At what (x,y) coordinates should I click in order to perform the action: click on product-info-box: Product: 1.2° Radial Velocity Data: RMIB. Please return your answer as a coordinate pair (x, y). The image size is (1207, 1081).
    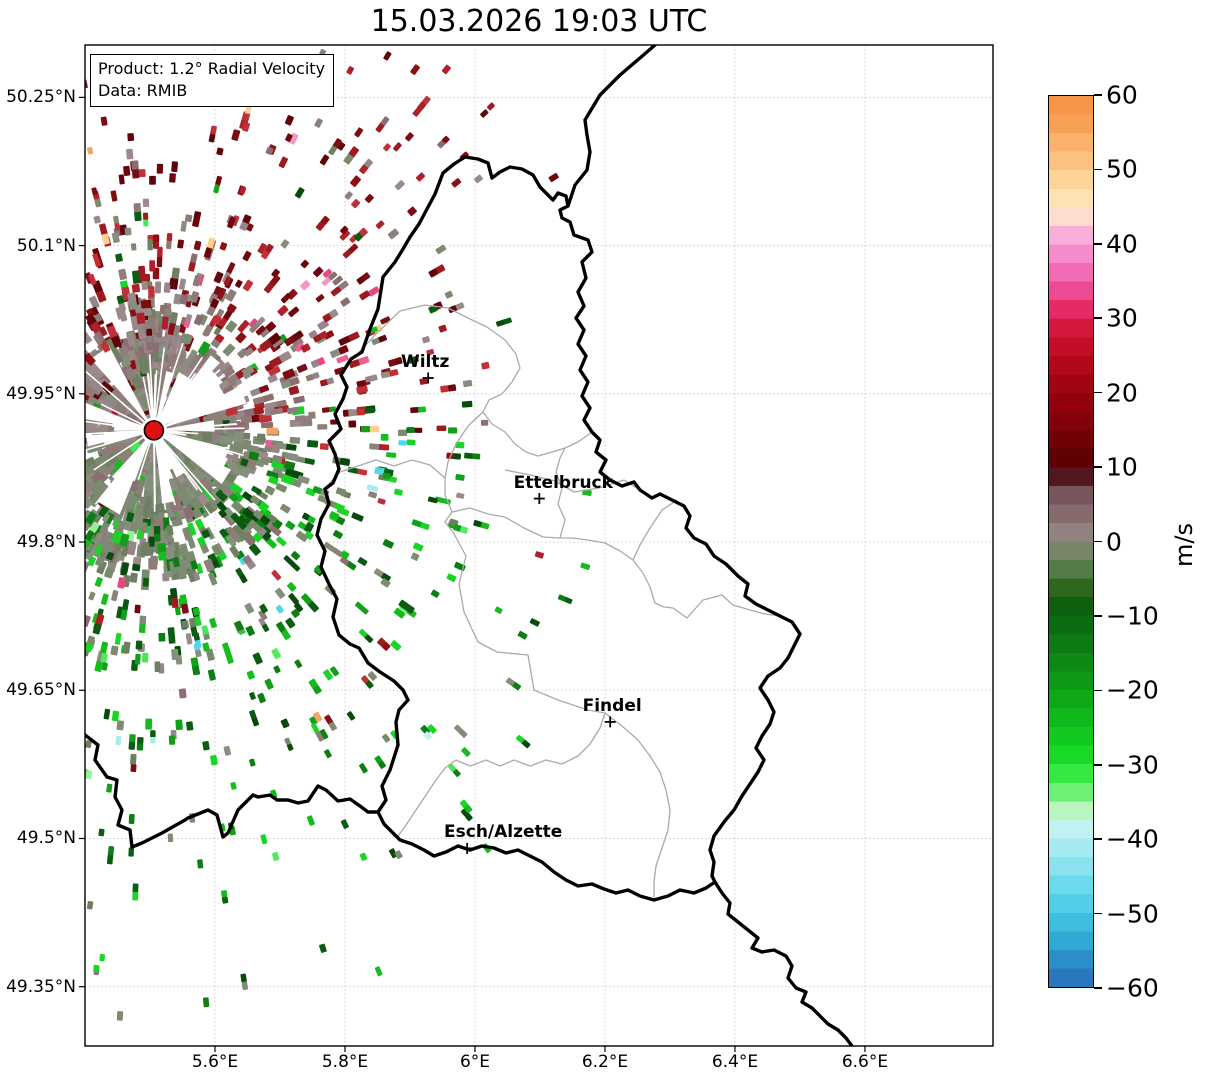
    Looking at the image, I should click on (212, 81).